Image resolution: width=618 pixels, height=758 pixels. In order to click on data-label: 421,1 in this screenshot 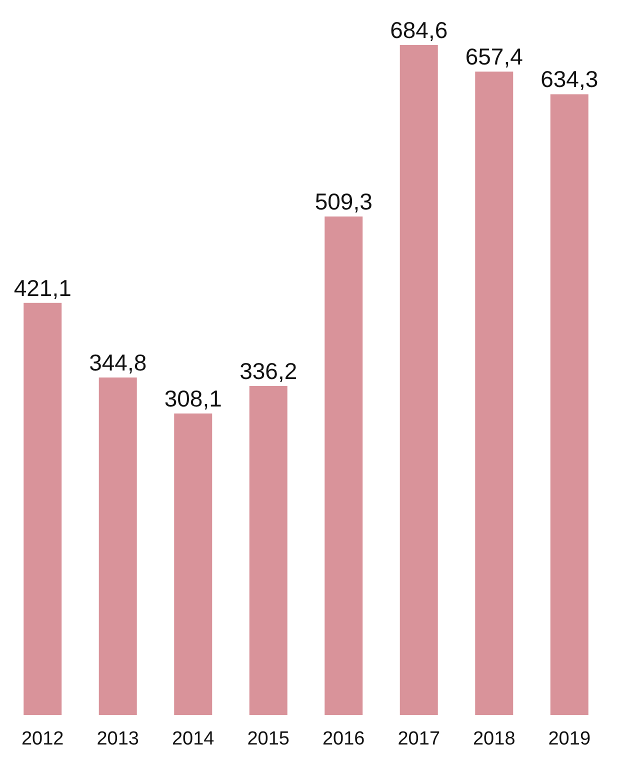, I will do `click(43, 287)`.